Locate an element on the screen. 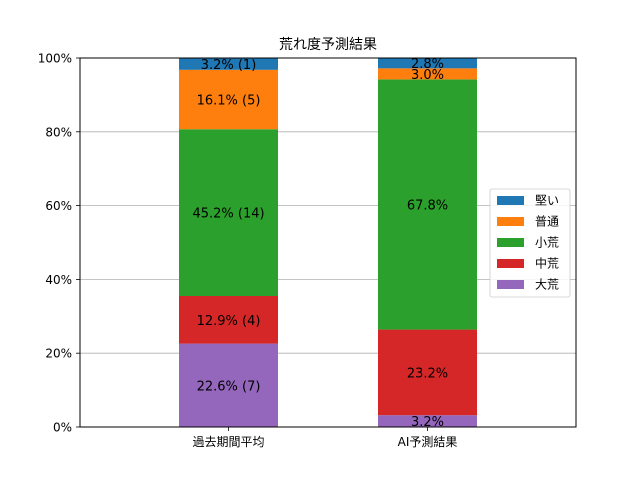 The image size is (640, 480). bar-data-label: 22.6% (7) is located at coordinates (229, 386).